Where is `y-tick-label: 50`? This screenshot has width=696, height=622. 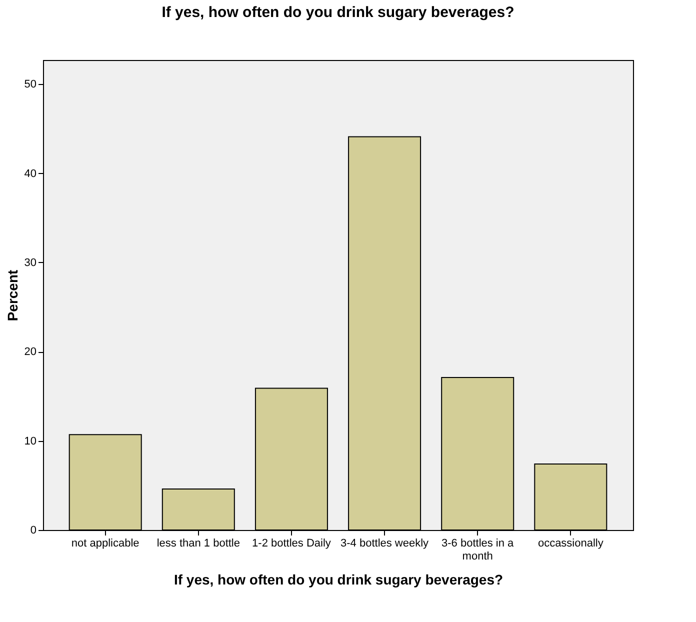 y-tick-label: 50 is located at coordinates (30, 84).